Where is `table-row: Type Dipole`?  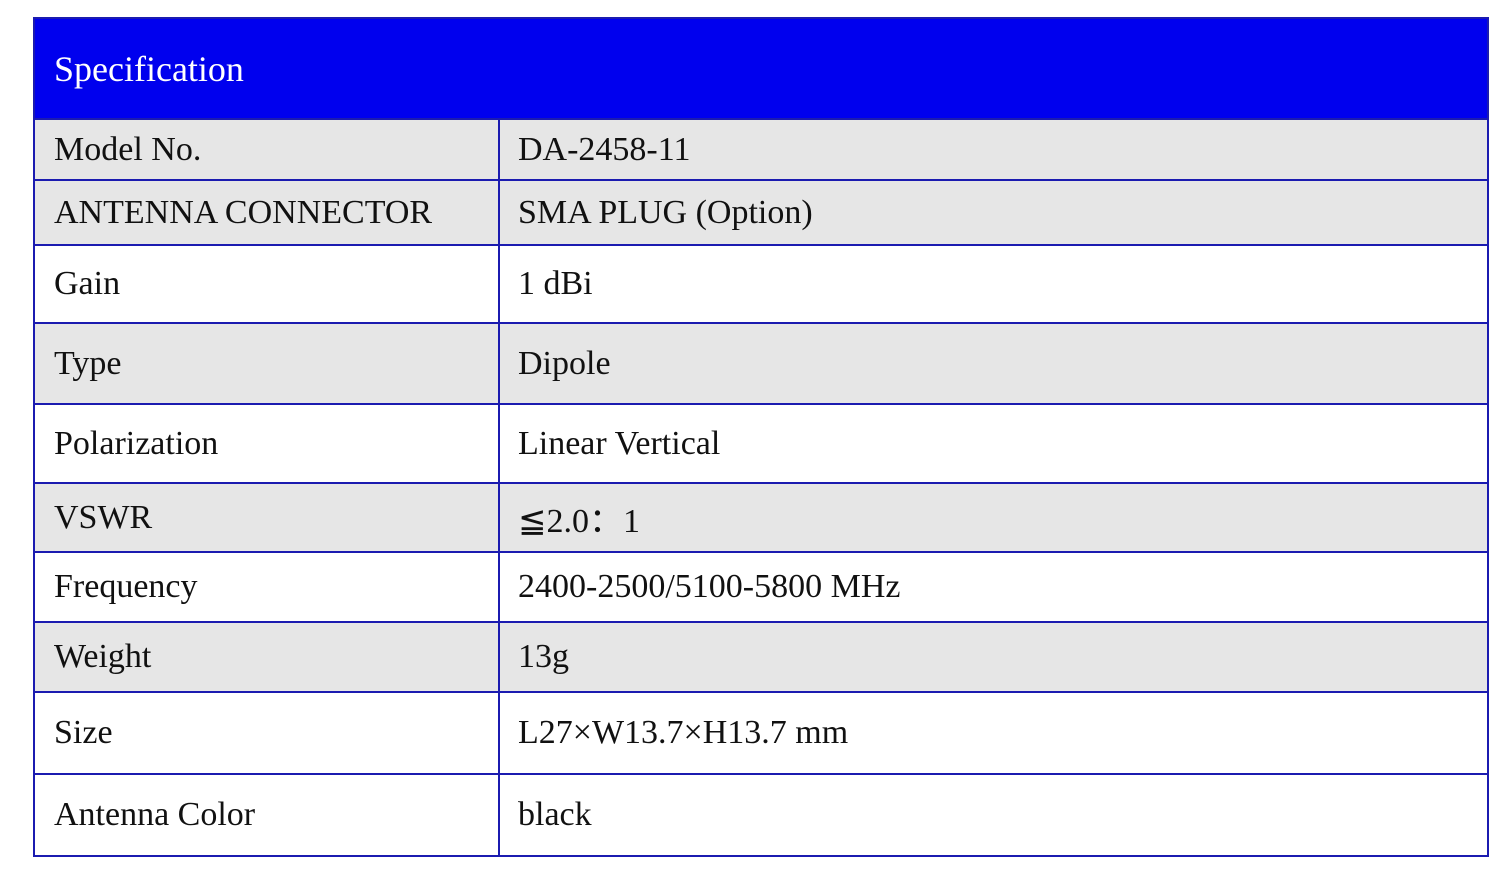
table-row: Type Dipole is located at coordinates (761, 362).